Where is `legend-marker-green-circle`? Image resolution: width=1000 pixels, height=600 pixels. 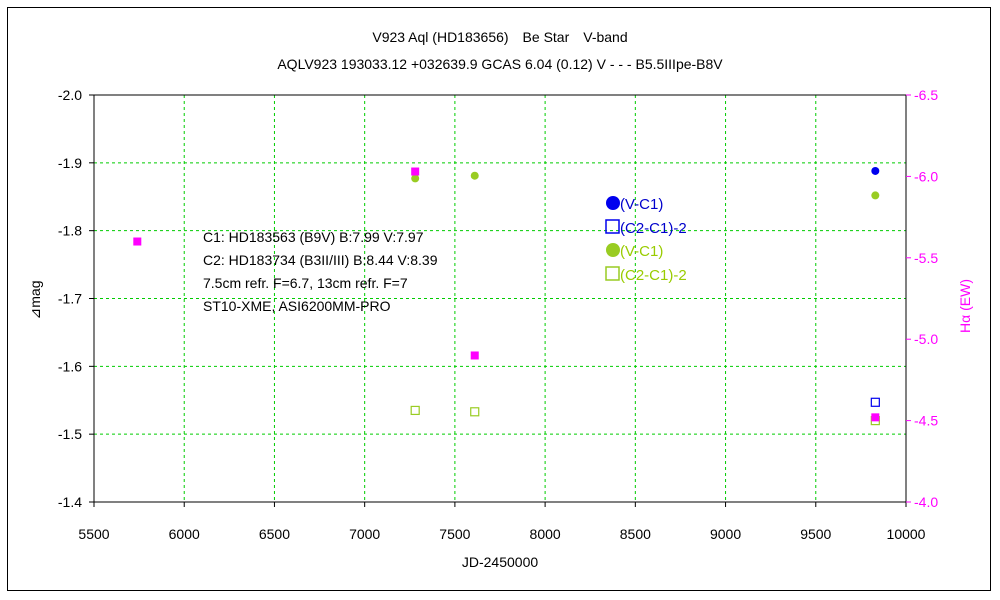
legend-marker-green-circle is located at coordinates (613, 250).